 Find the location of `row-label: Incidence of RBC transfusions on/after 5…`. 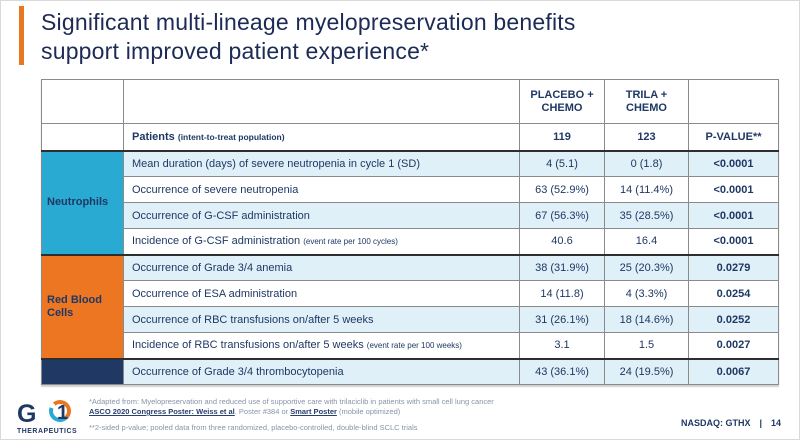

row-label: Incidence of RBC transfusions on/after 5… is located at coordinates (321, 345).